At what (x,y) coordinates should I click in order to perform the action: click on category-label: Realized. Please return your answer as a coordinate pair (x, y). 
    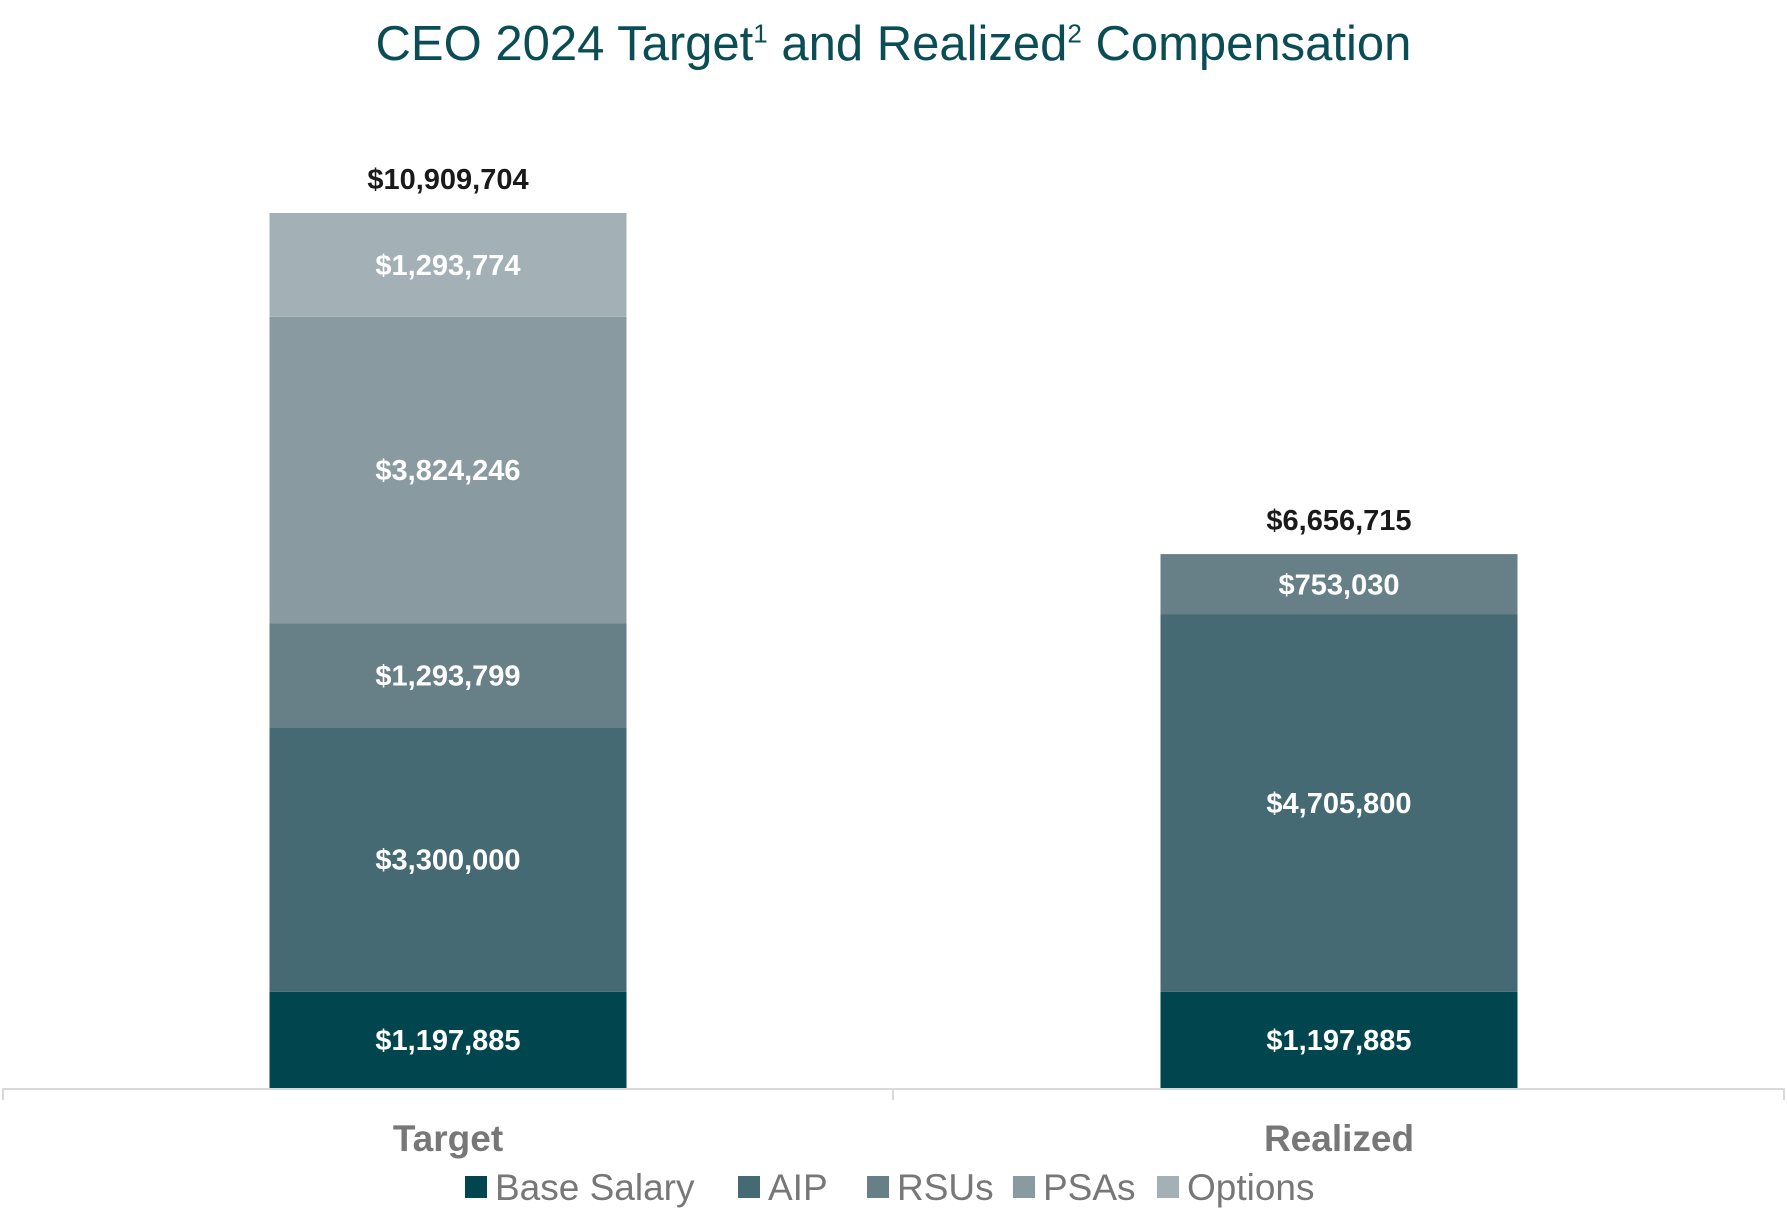
    Looking at the image, I should click on (1339, 1138).